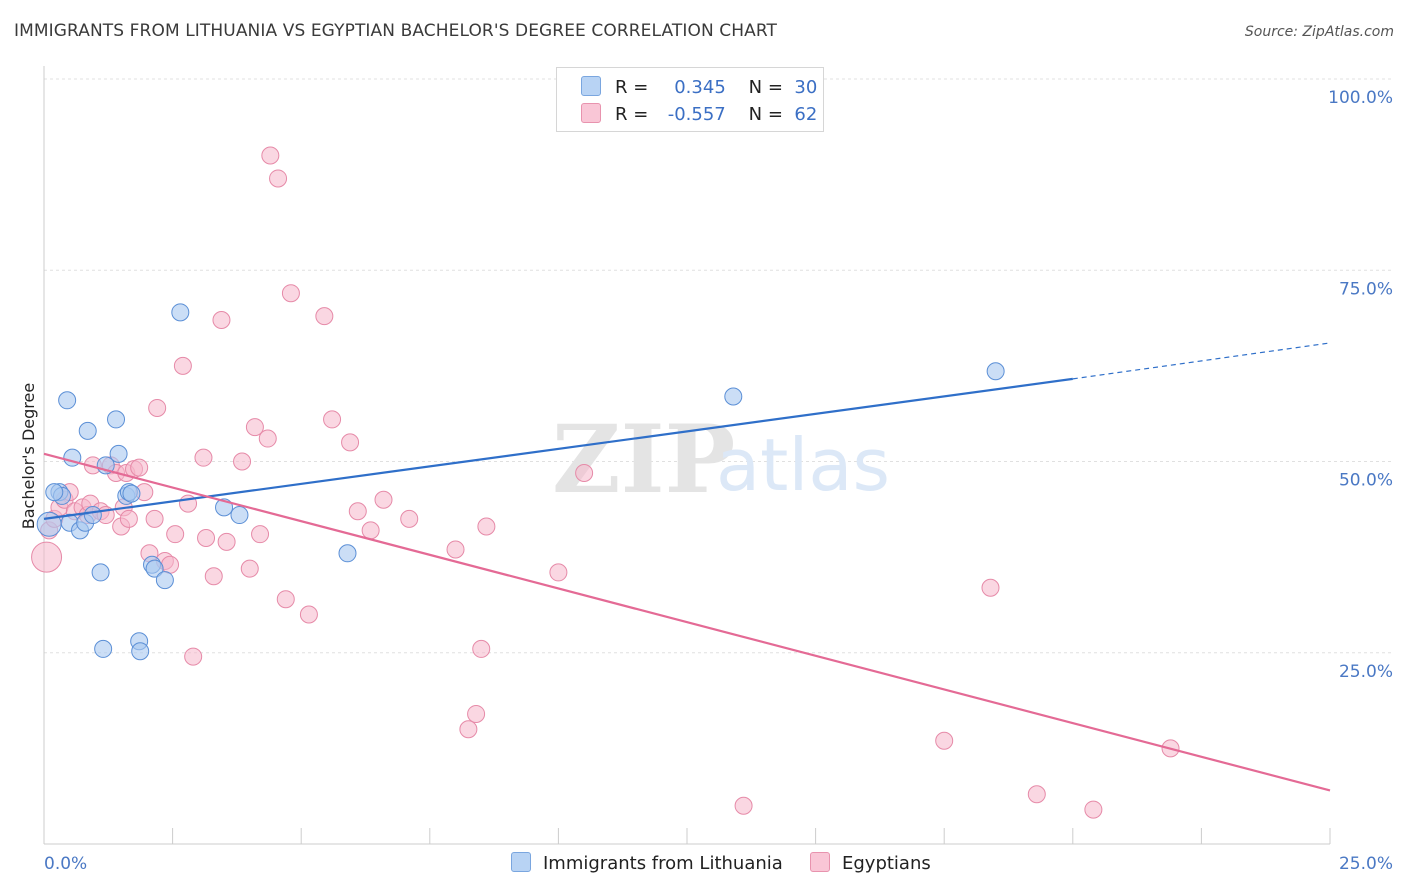 Image resolution: width=1406 pixels, height=892 pixels. Describe the element at coordinates (632, 114) in the screenshot. I see `legend-r-label: R =` at that location.